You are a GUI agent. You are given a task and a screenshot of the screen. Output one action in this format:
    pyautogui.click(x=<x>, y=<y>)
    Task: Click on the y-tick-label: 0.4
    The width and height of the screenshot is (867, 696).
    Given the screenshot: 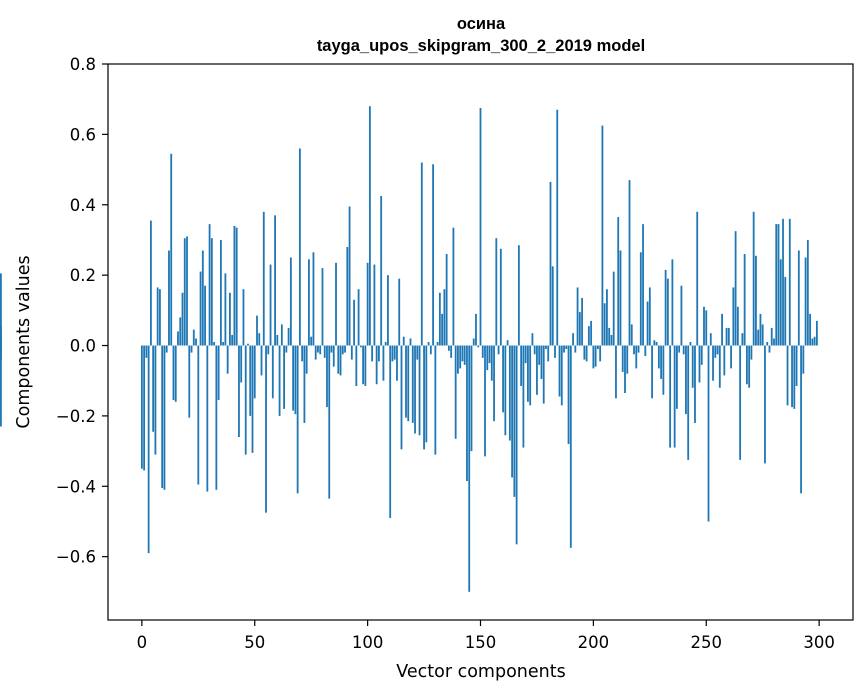 What is the action you would take?
    pyautogui.click(x=83, y=205)
    